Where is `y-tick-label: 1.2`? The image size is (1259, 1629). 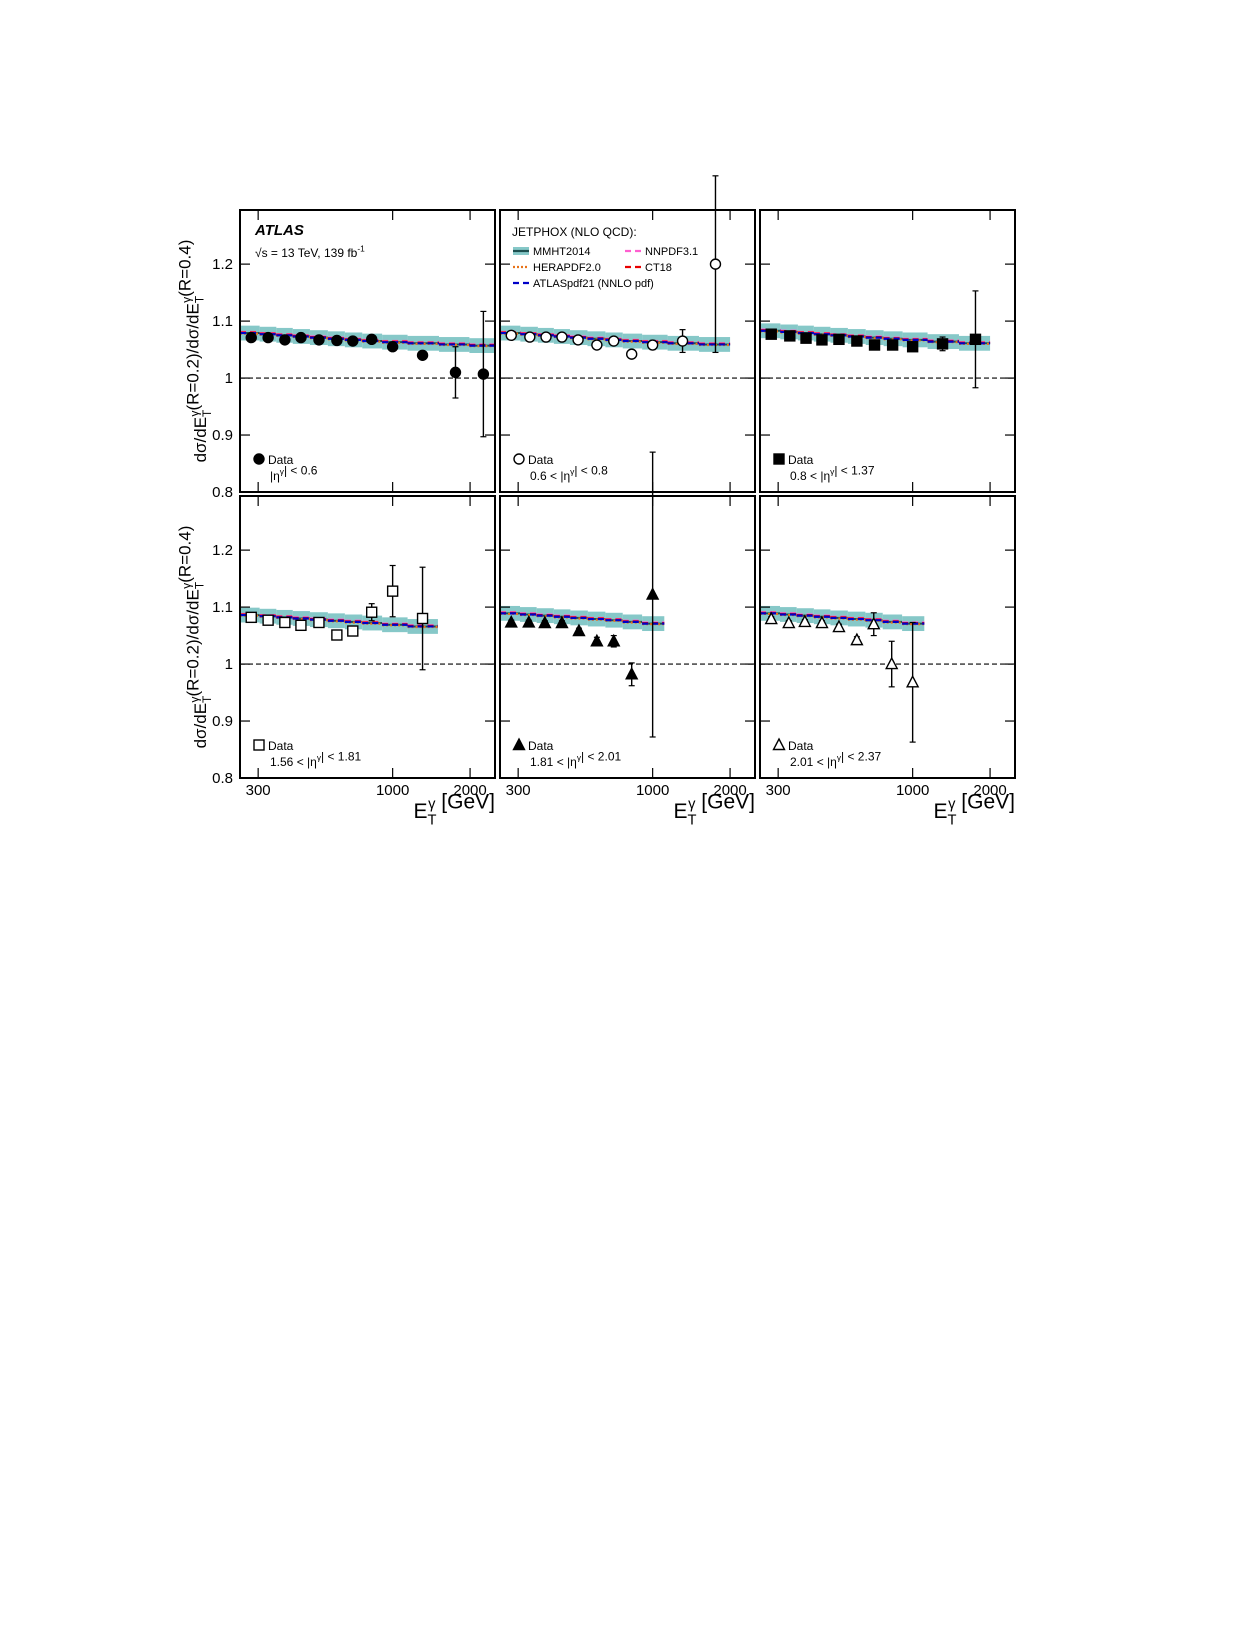
y-tick-label: 1.2 is located at coordinates (222, 264).